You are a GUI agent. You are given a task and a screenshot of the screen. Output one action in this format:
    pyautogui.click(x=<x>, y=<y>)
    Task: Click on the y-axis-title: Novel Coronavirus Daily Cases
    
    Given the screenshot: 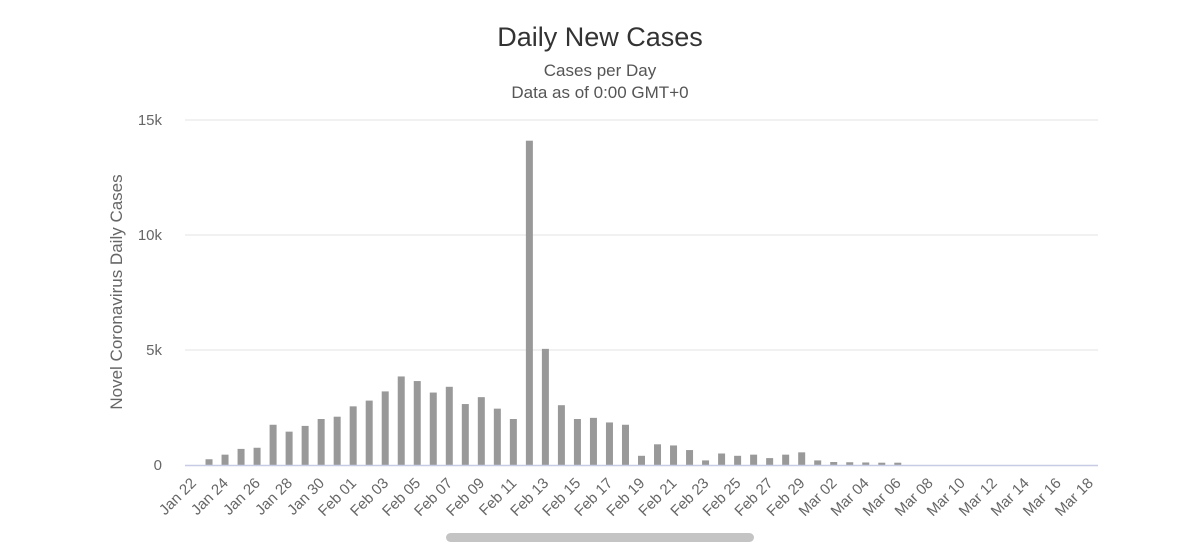 What is the action you would take?
    pyautogui.click(x=116, y=291)
    